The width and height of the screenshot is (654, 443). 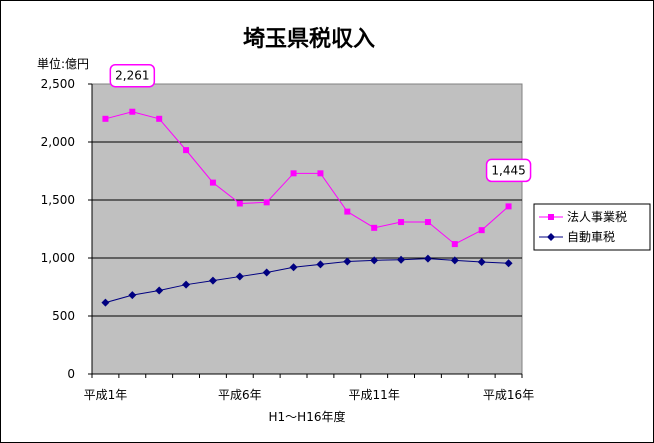 I want to click on y-tick-label: 500, so click(x=63, y=316).